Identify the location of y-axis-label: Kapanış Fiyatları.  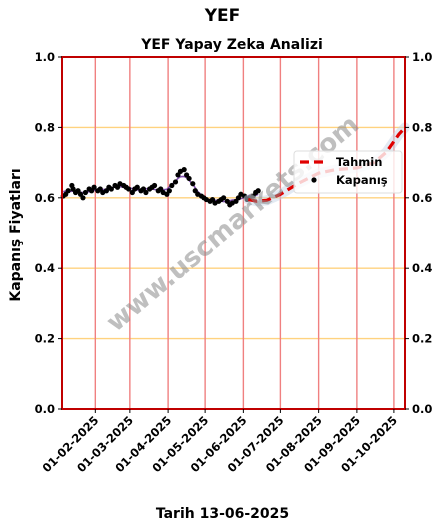
(16, 234).